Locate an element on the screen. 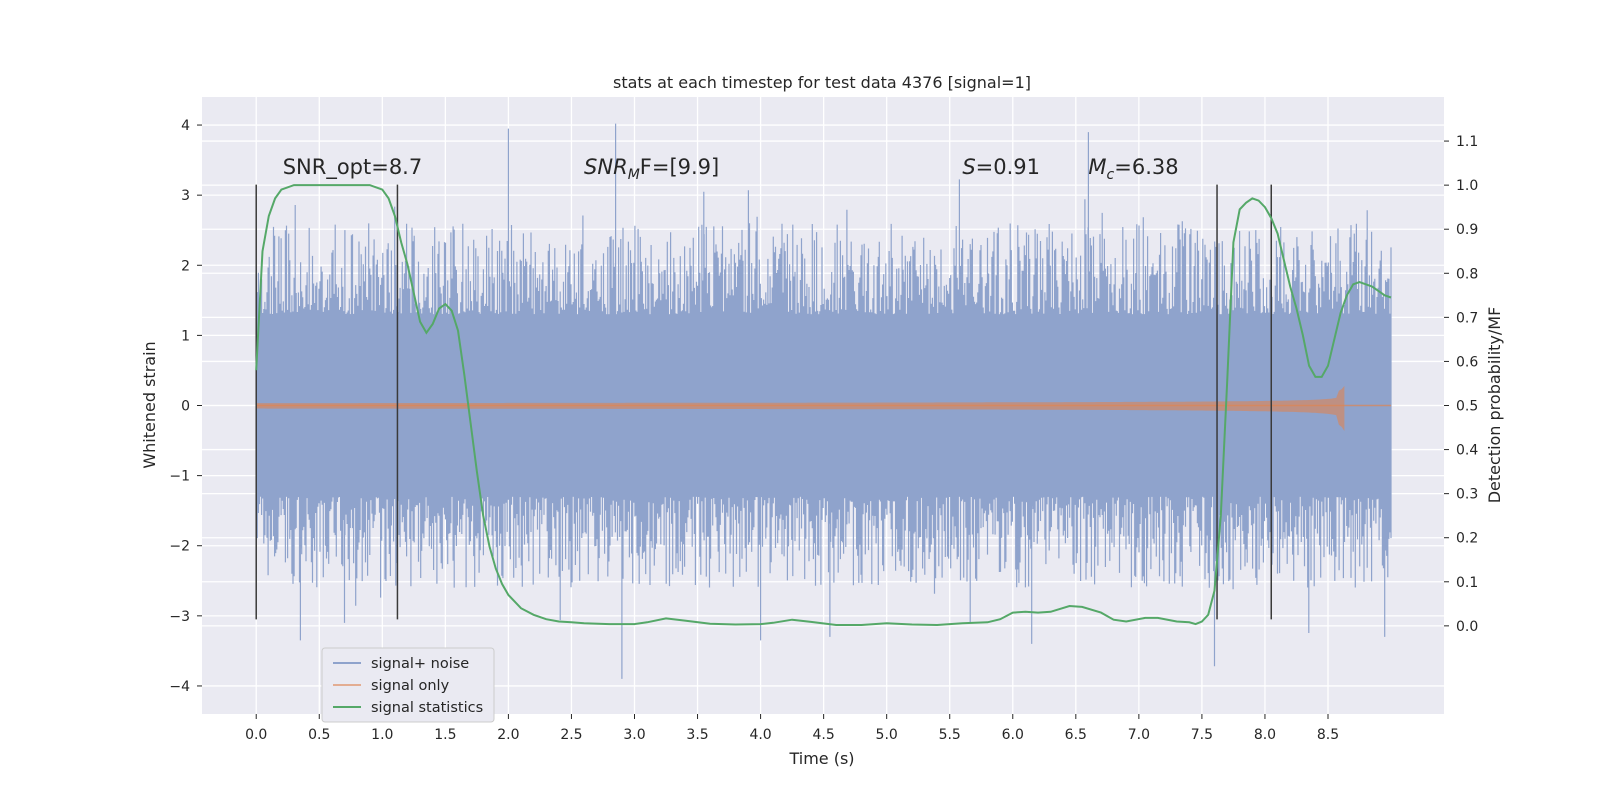  x-tick-label: 3.0 is located at coordinates (634, 735).